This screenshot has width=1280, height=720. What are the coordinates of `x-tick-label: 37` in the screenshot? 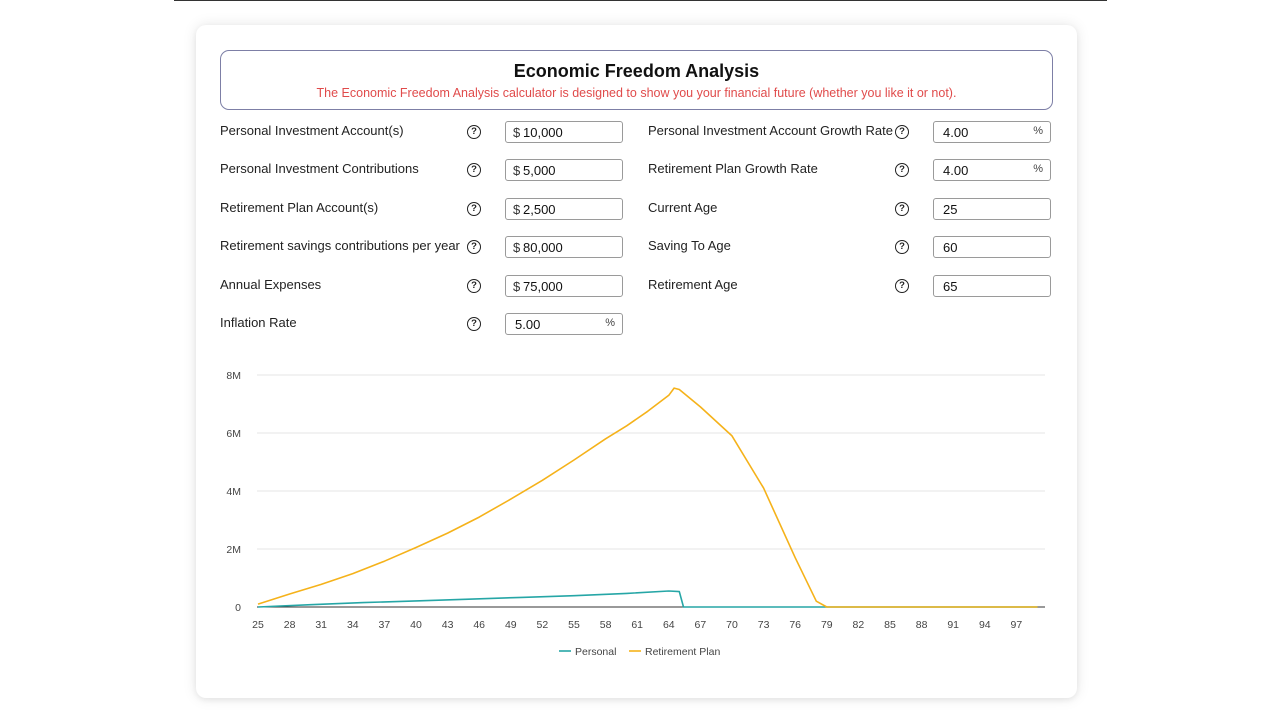 It's located at (385, 625).